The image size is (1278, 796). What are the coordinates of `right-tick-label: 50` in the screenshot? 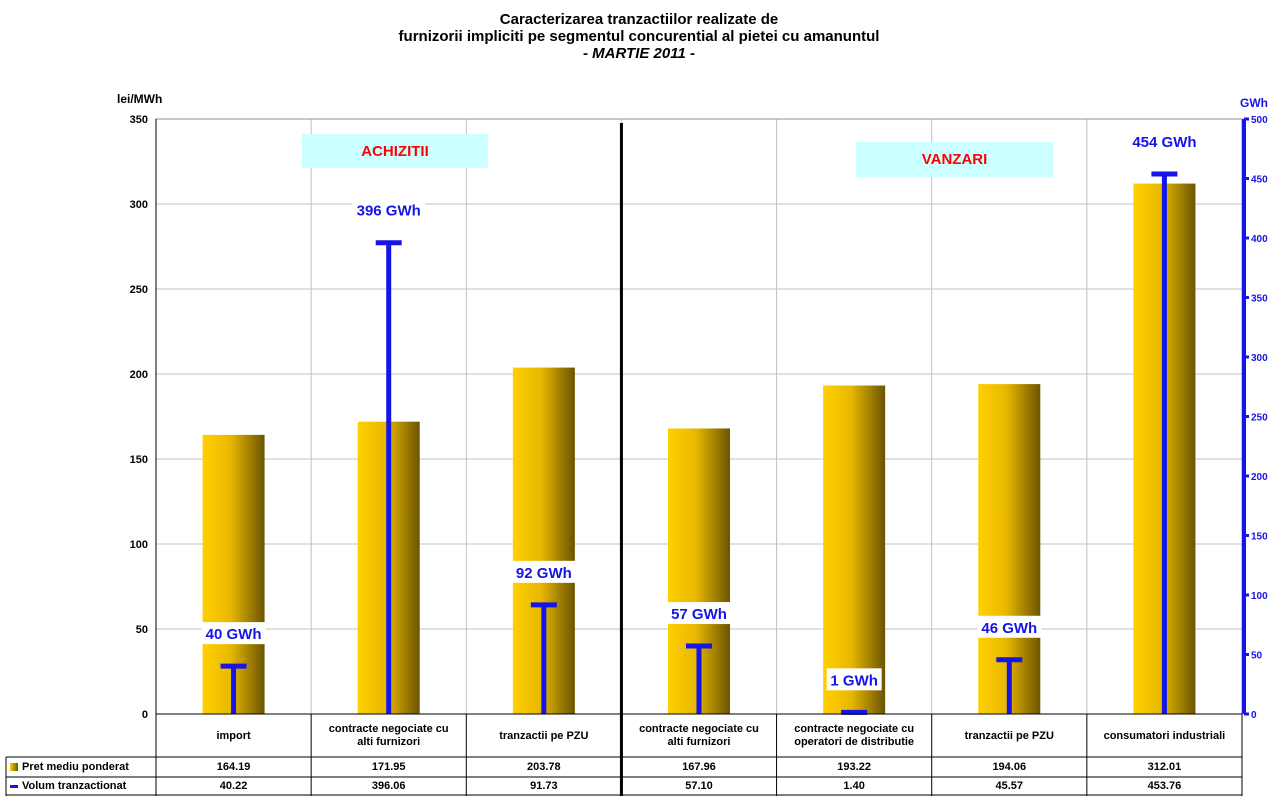 It's located at (1257, 656).